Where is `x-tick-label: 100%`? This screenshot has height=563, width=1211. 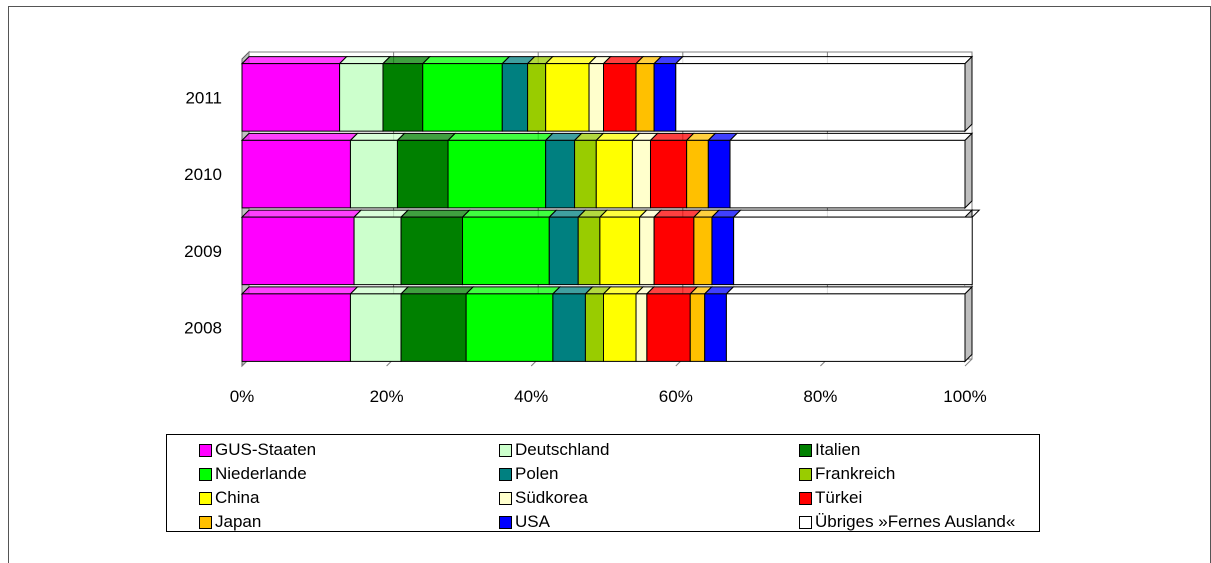
x-tick-label: 100% is located at coordinates (964, 396).